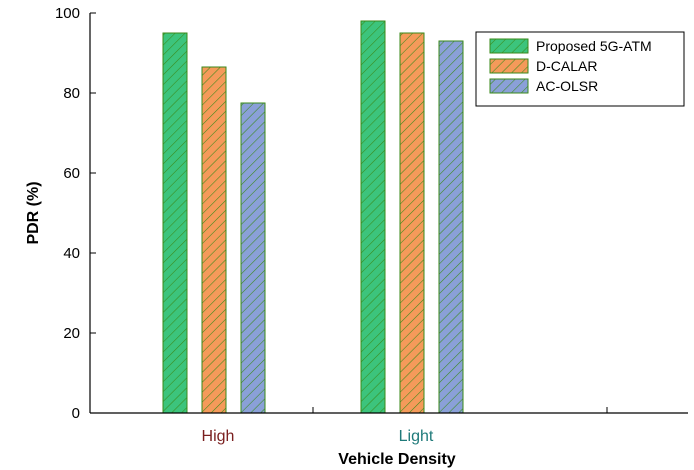  What do you see at coordinates (373, 217) in the screenshot?
I see `bar-light-proposed-5g-atm` at bounding box center [373, 217].